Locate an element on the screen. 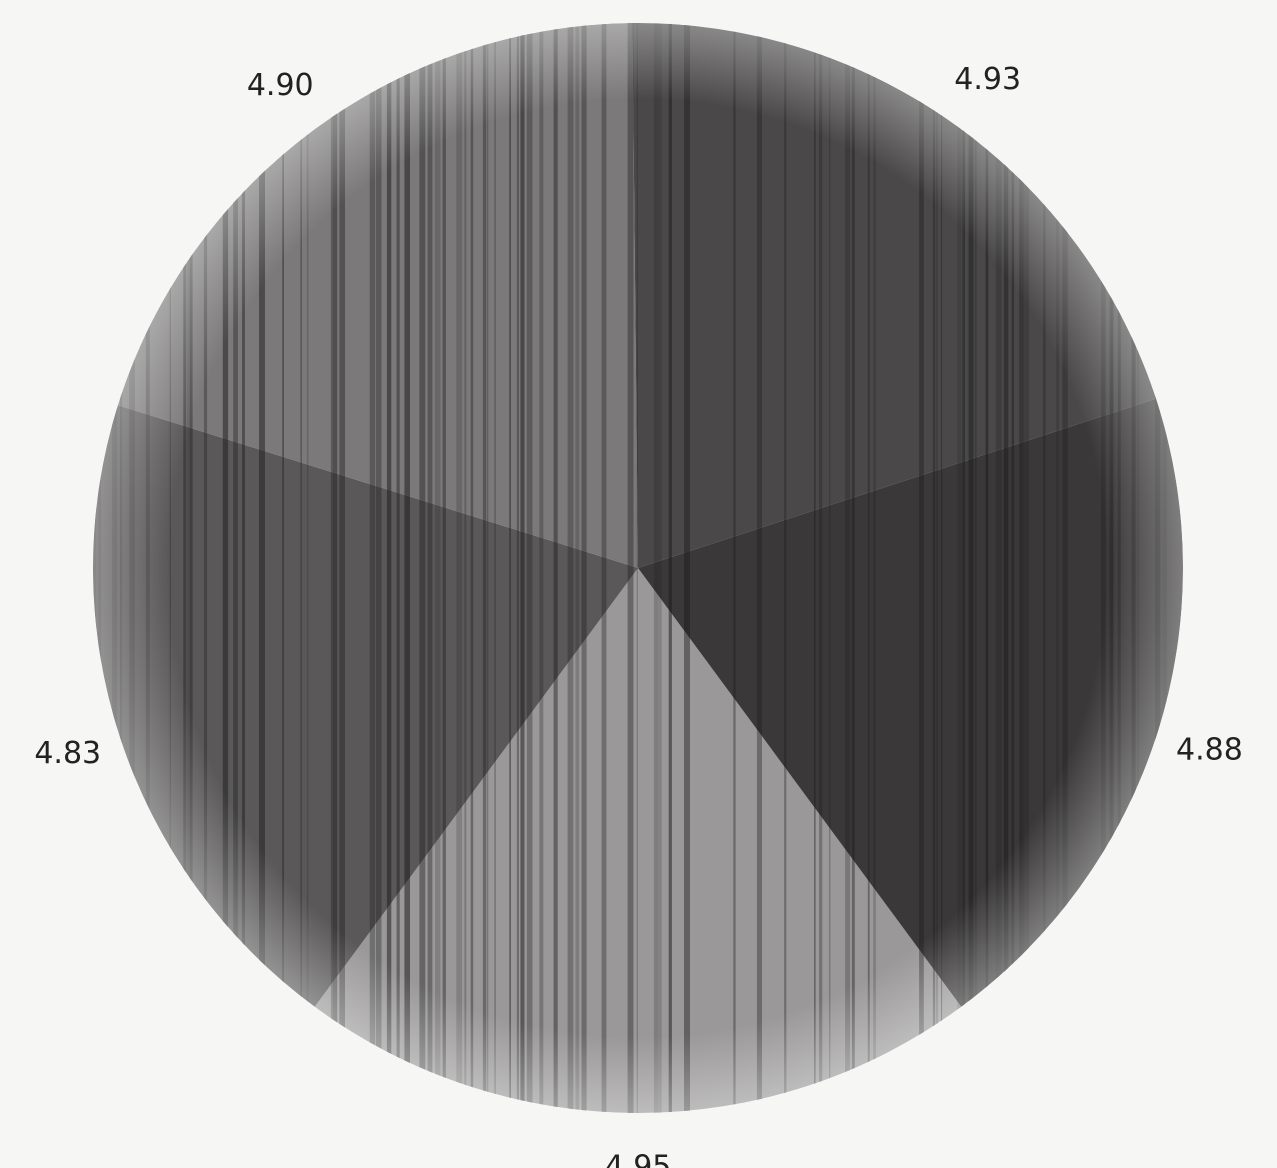 The image size is (1277, 1168). slice-label-1: 4.83 is located at coordinates (67, 753).